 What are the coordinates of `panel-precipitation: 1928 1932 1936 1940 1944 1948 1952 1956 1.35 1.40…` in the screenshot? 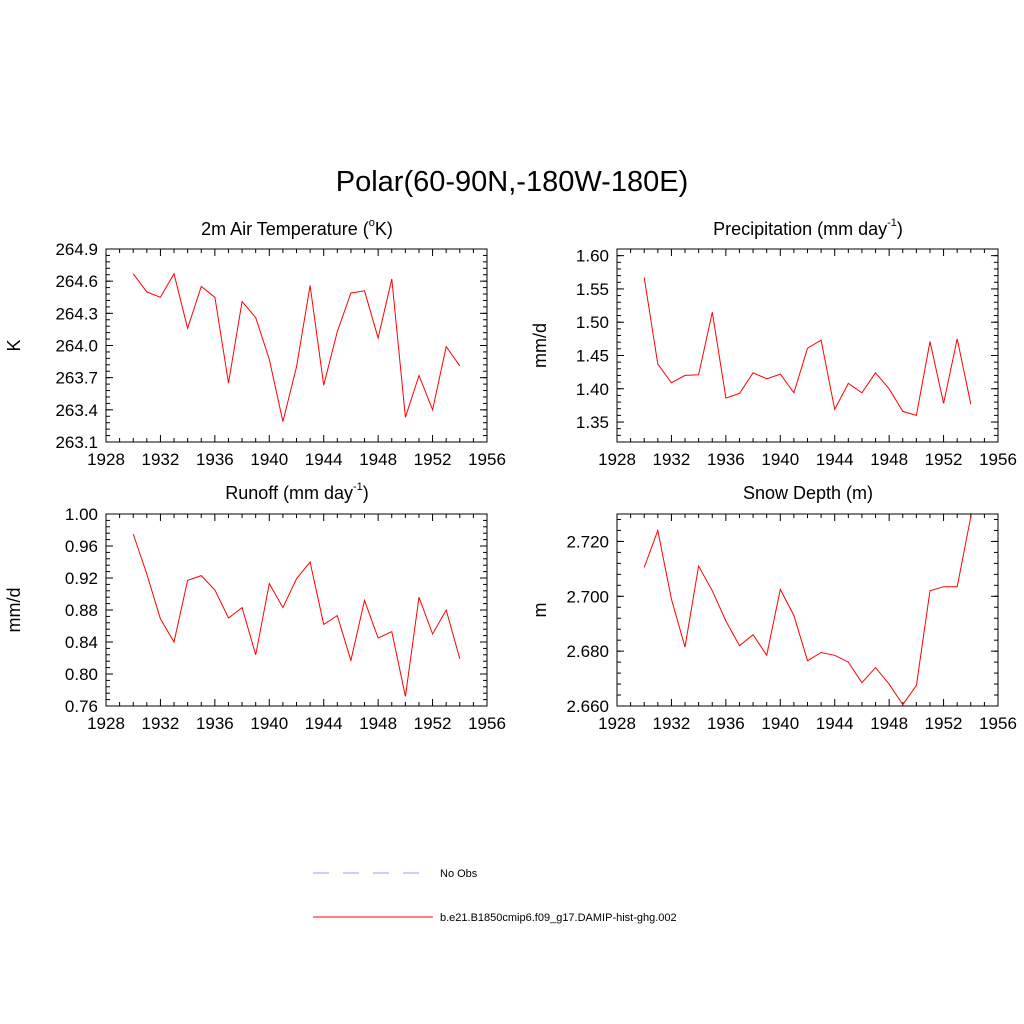 It's located at (773, 358).